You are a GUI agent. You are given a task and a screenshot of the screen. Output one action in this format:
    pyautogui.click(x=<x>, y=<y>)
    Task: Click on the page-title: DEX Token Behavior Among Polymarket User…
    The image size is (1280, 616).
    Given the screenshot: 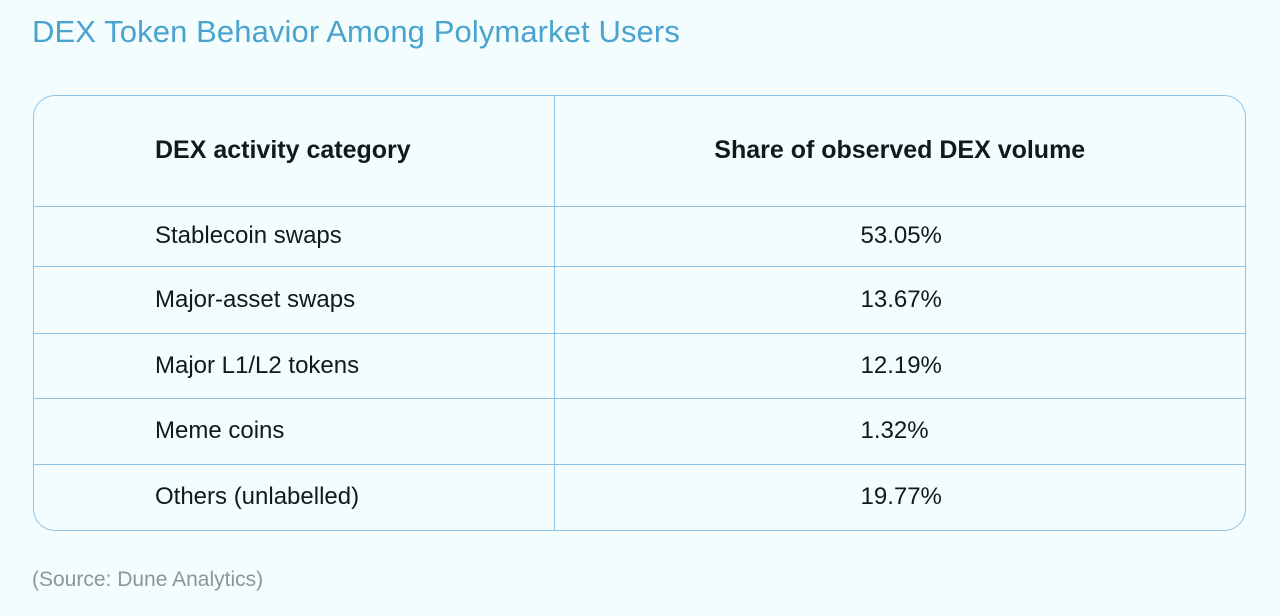 What is the action you would take?
    pyautogui.click(x=356, y=31)
    